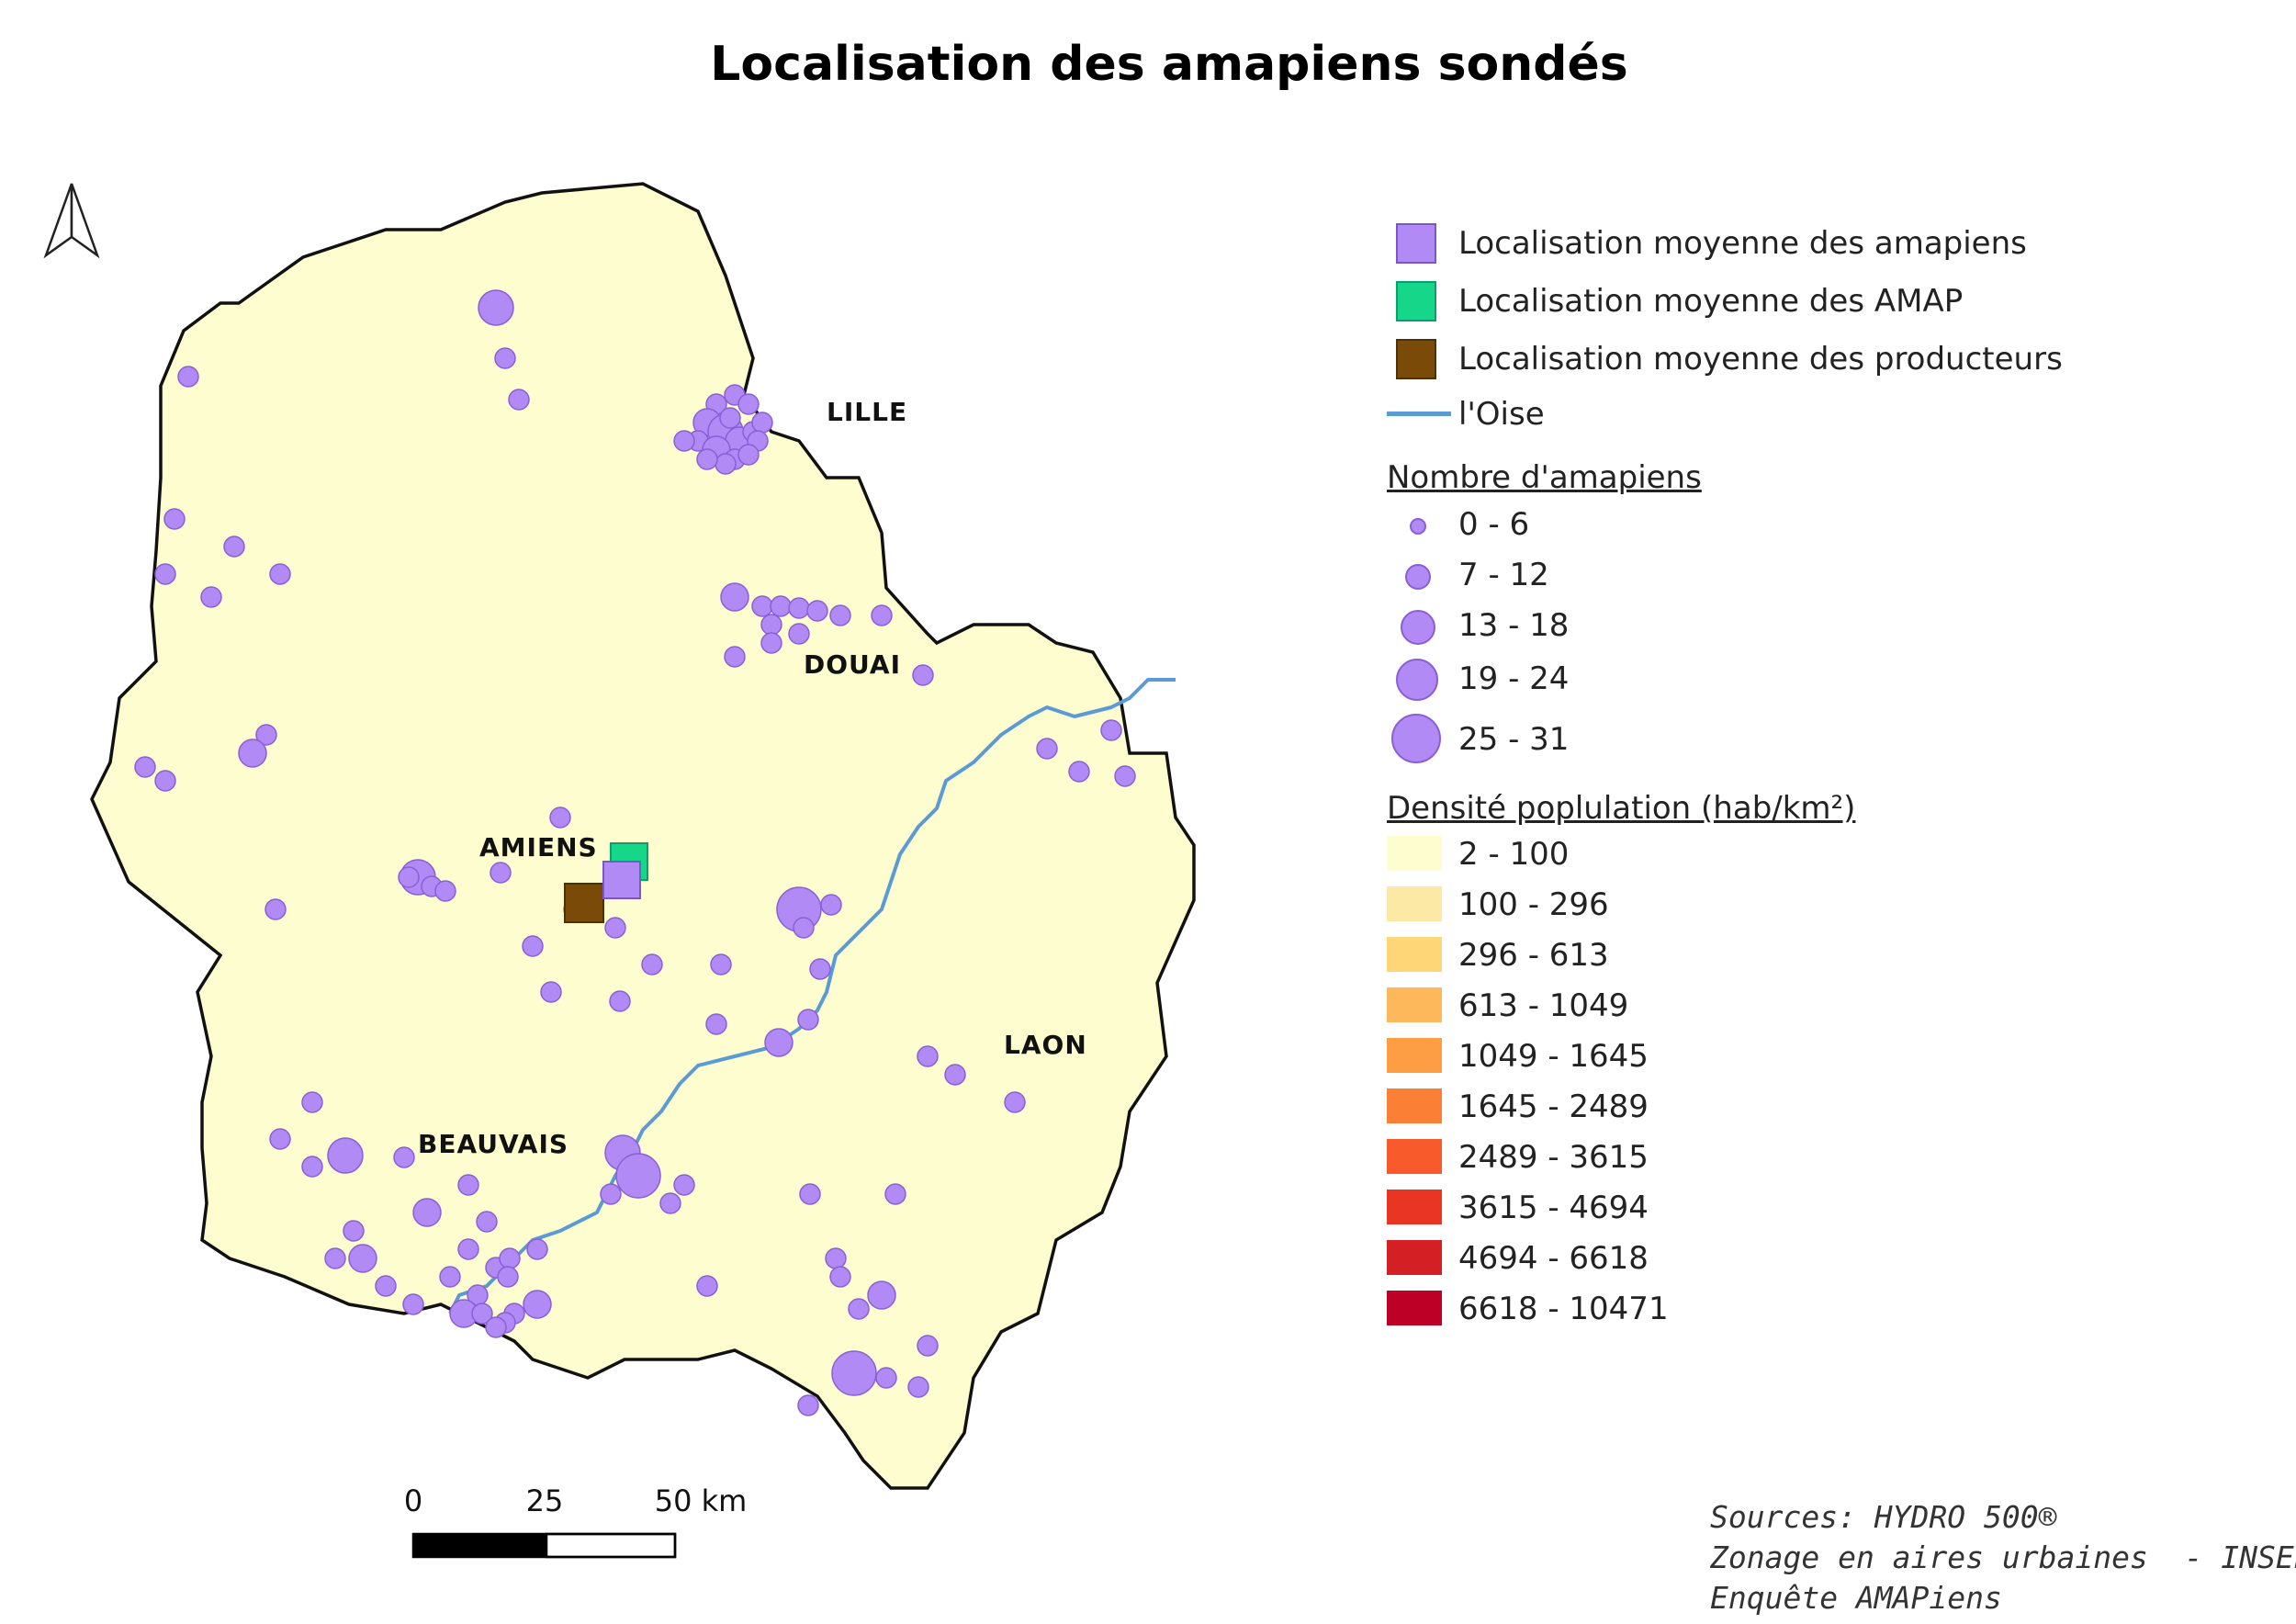 The width and height of the screenshot is (2296, 1624). I want to click on city-label-amiens: AMIENS, so click(539, 847).